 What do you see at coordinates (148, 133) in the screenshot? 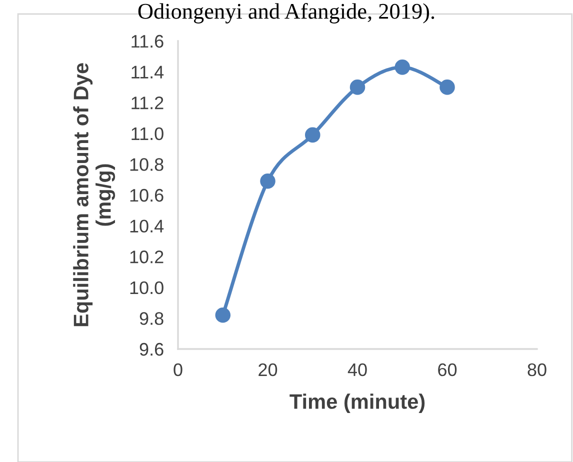
I see `y-tick-label: 11.0` at bounding box center [148, 133].